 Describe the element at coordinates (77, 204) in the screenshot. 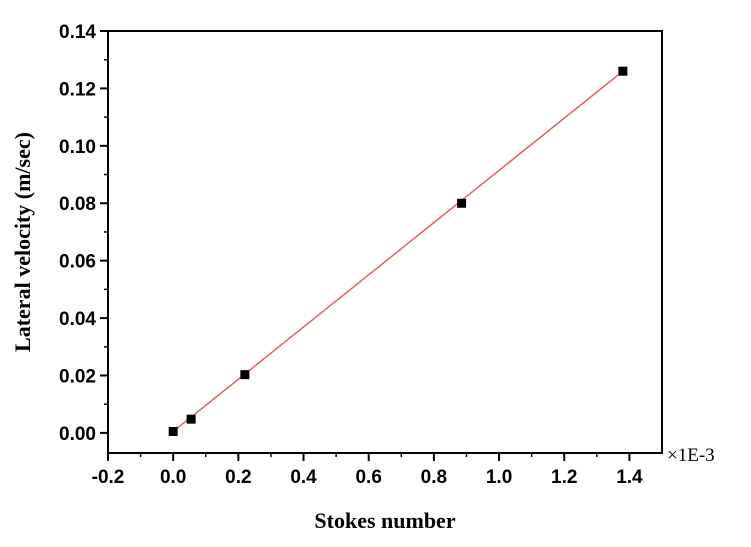

I see `y-tick-label: 0.08` at that location.